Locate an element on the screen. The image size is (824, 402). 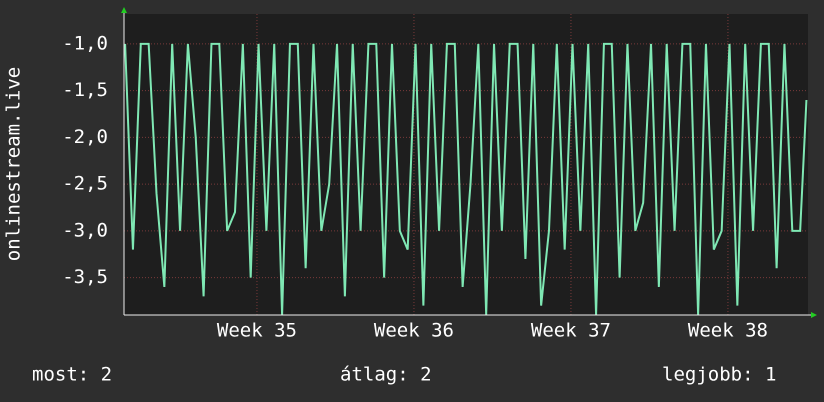
stat-current: most: 2 is located at coordinates (72, 375).